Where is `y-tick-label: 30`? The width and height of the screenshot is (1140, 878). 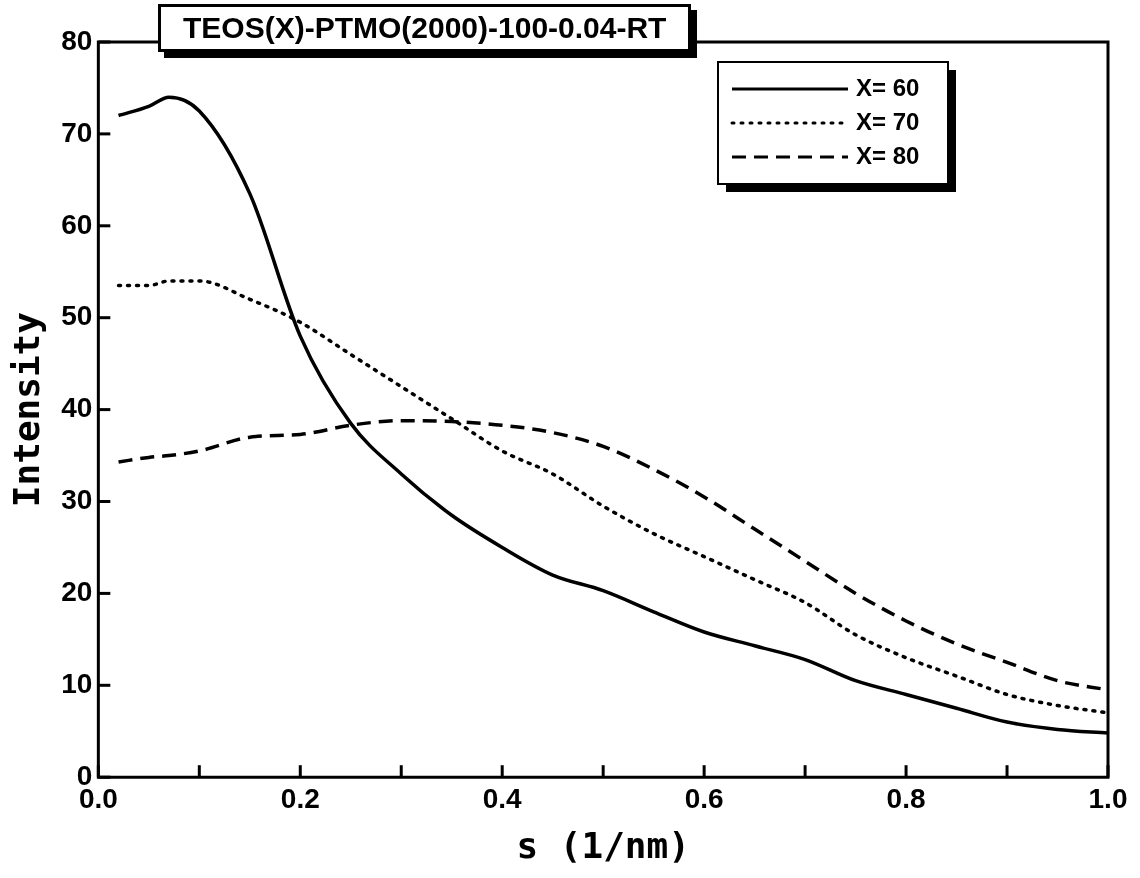
y-tick-label: 30 is located at coordinates (77, 500).